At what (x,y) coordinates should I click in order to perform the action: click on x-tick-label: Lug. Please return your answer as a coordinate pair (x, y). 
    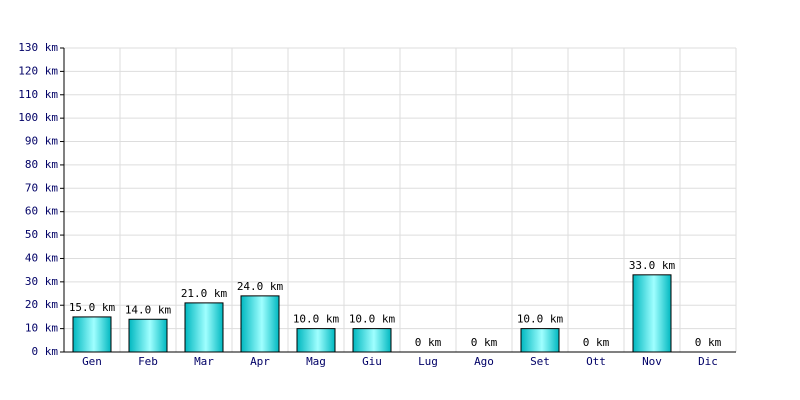
    Looking at the image, I should click on (428, 361).